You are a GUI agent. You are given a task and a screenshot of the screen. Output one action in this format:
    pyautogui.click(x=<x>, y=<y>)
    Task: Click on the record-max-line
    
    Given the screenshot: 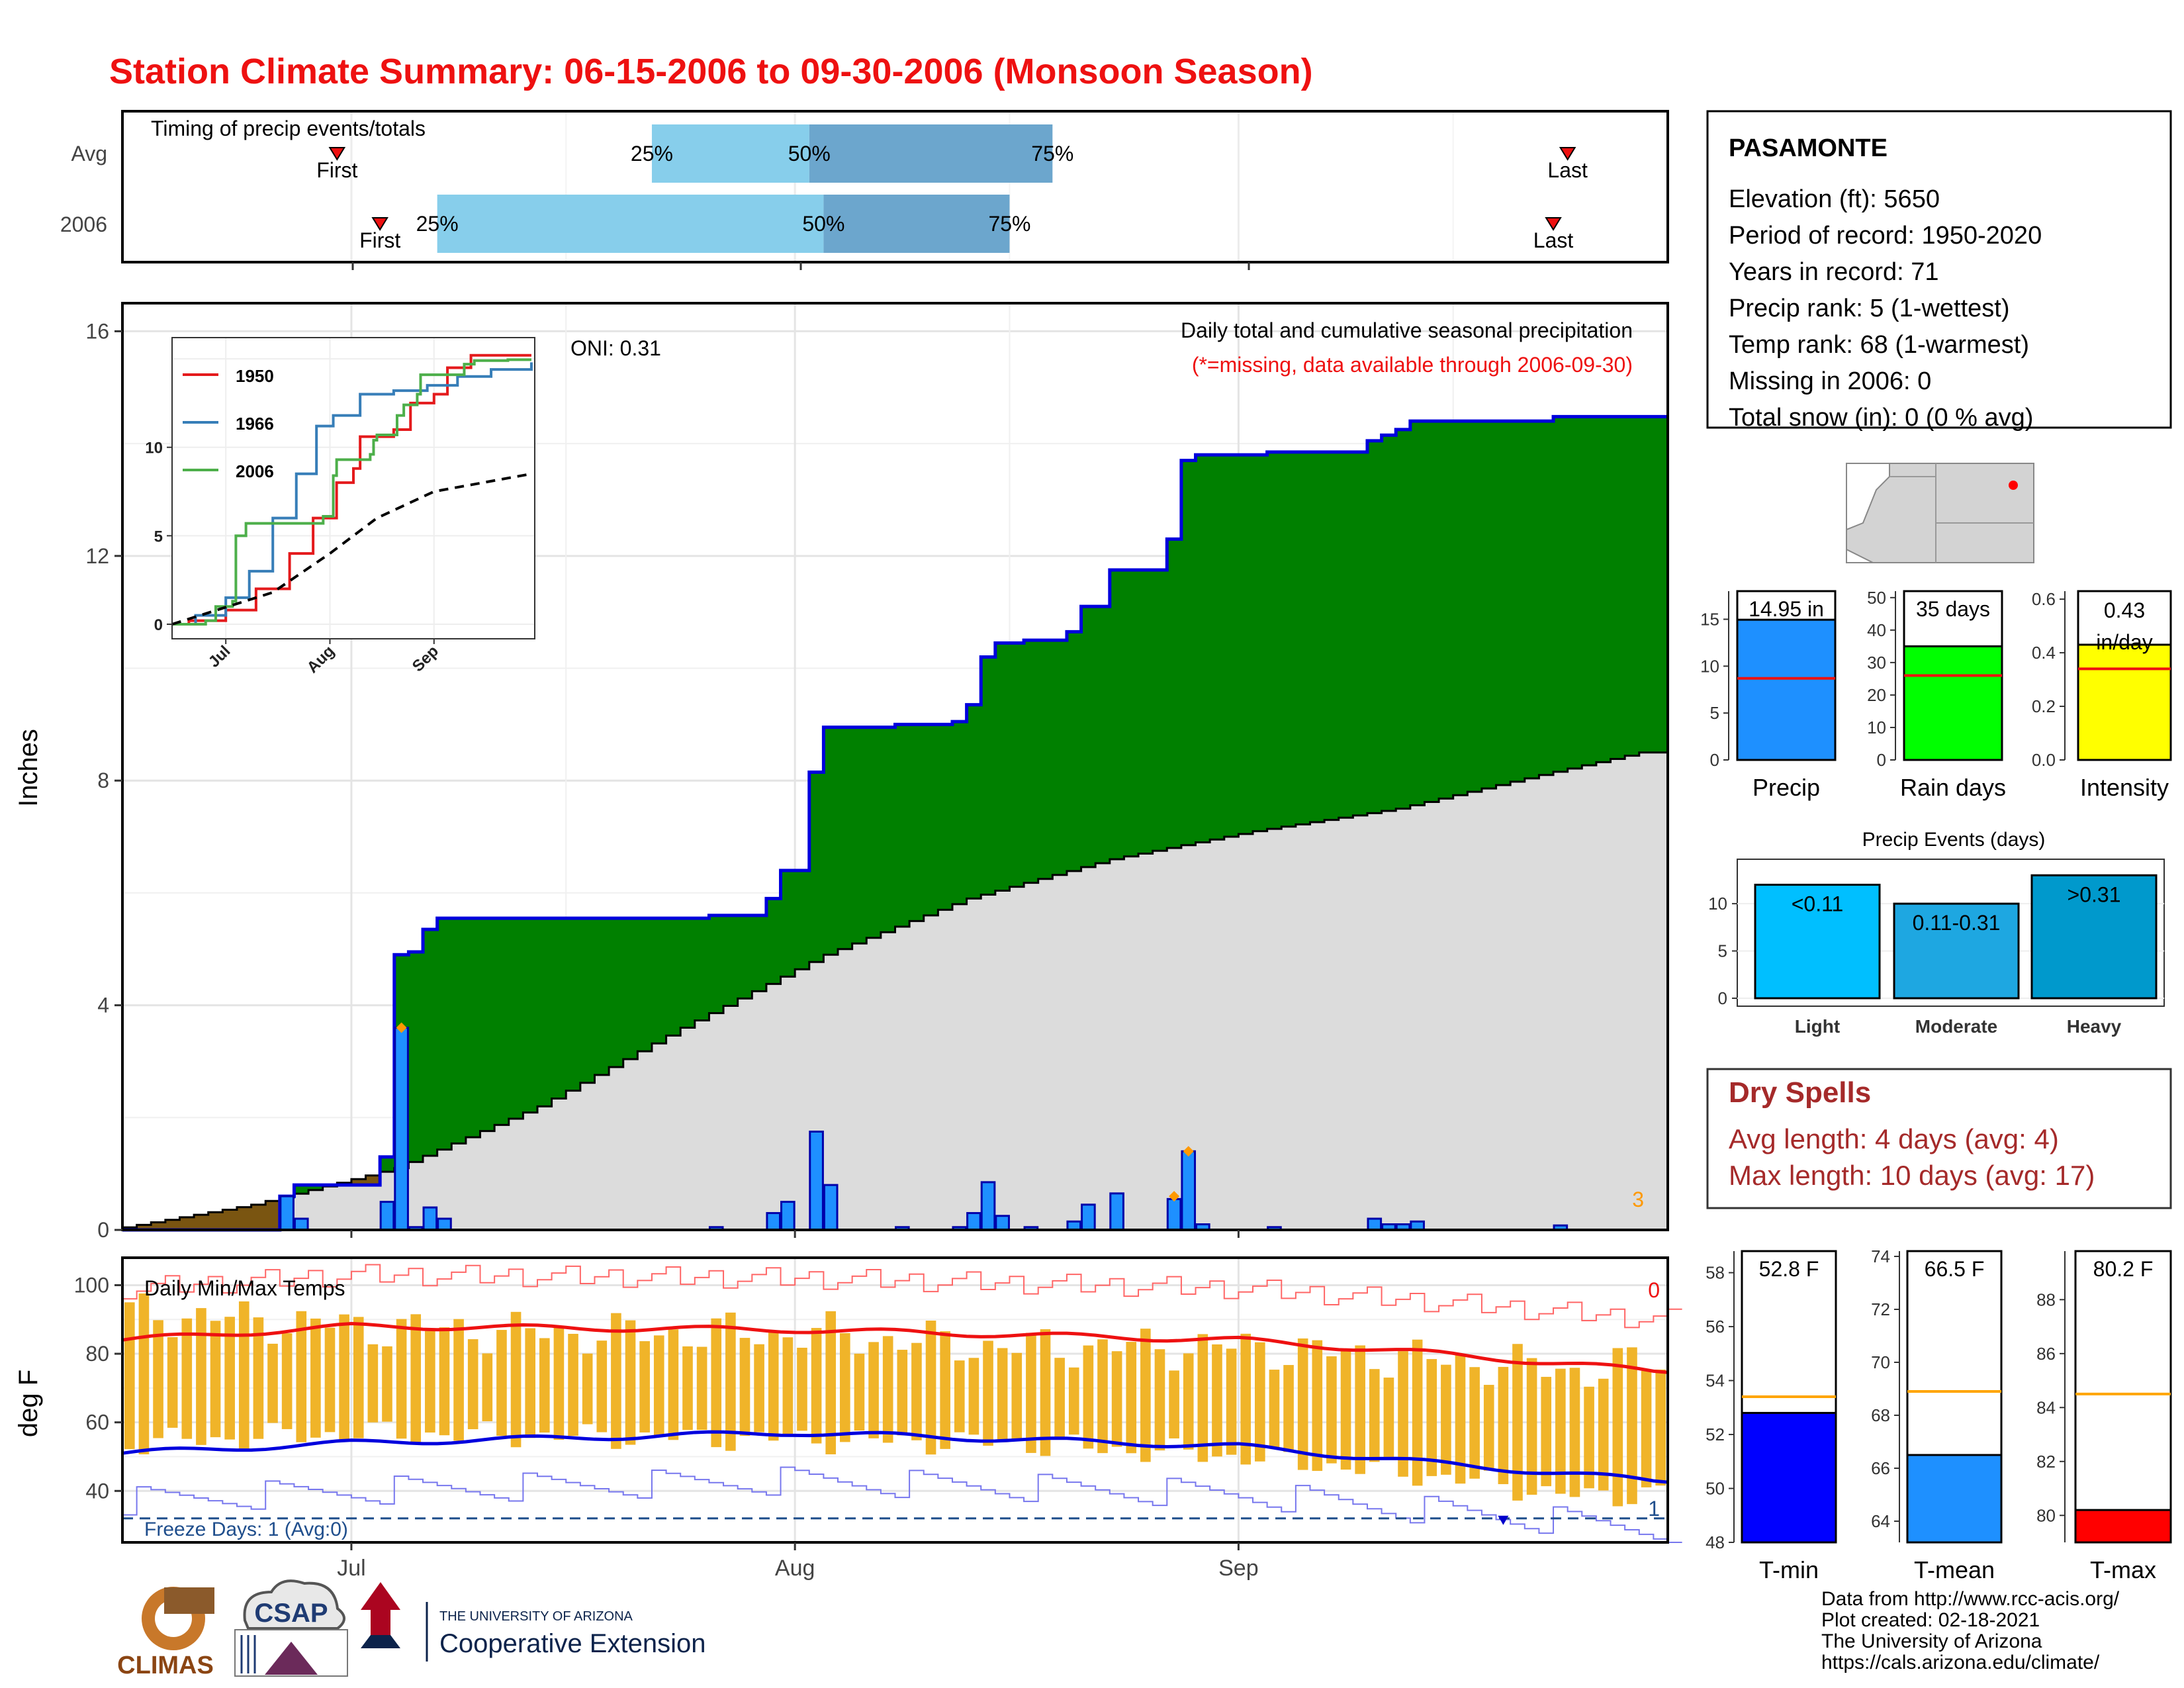 What is the action you would take?
    pyautogui.click(x=902, y=1296)
    